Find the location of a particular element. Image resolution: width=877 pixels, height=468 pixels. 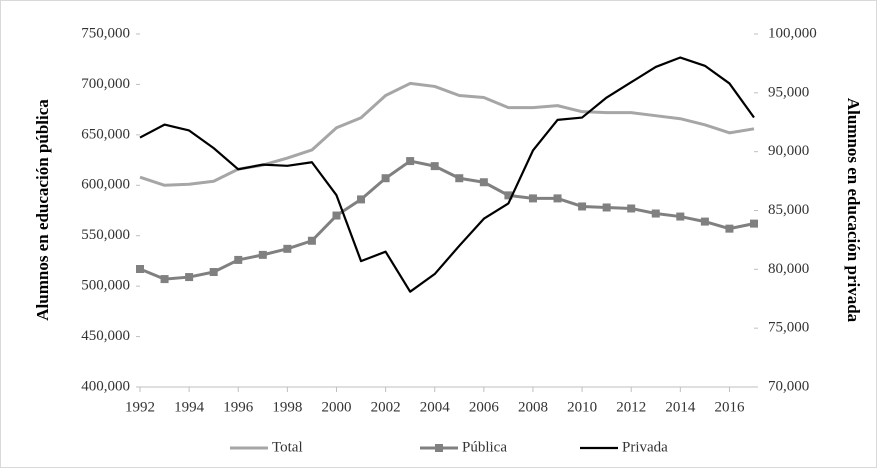

x-tick-label: 2012 is located at coordinates (631, 407).